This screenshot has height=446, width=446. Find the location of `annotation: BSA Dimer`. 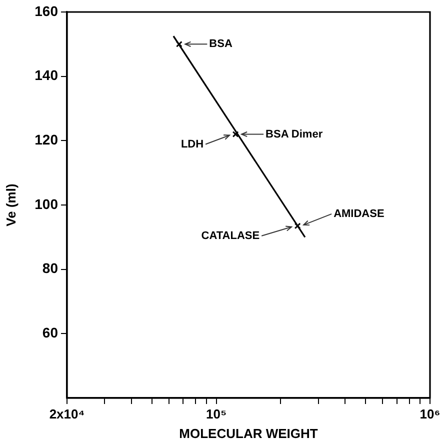

annotation: BSA Dimer is located at coordinates (295, 134).